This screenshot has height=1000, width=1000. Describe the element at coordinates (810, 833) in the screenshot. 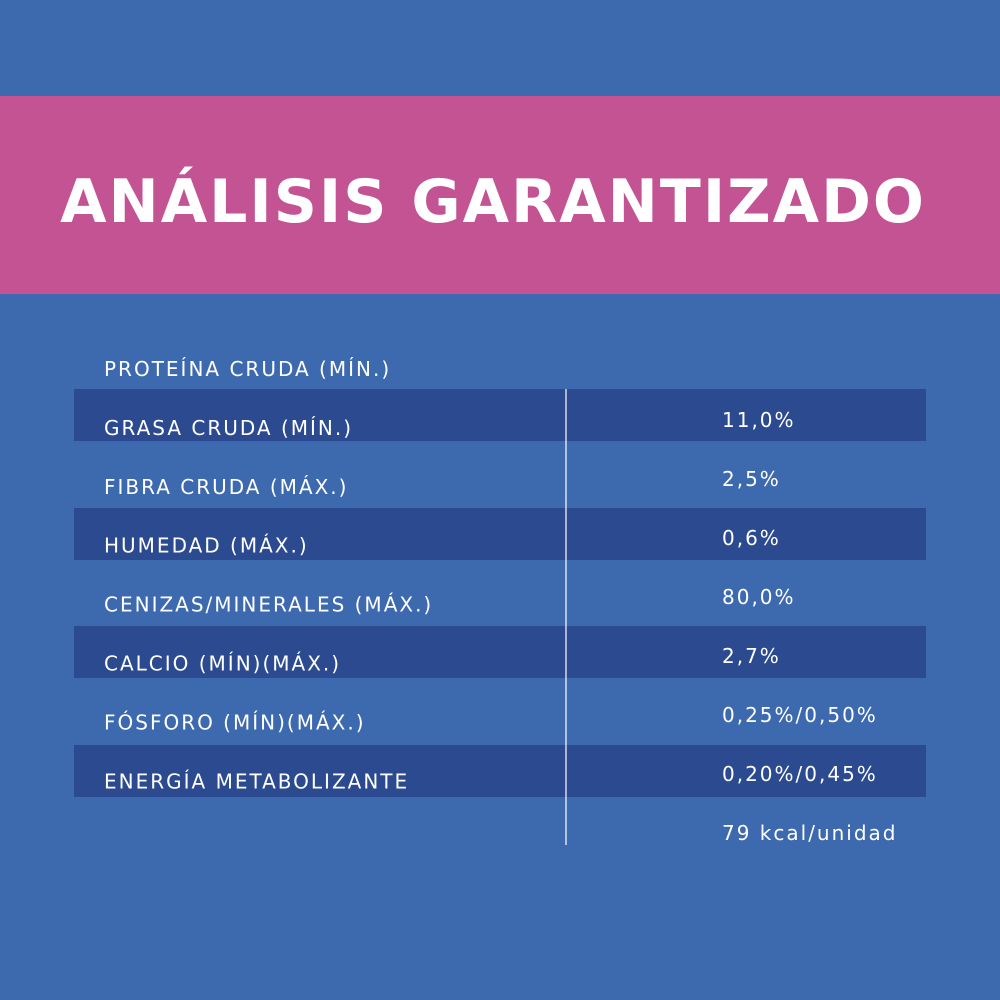

I see `row-value: 79 kcal/unidad` at that location.